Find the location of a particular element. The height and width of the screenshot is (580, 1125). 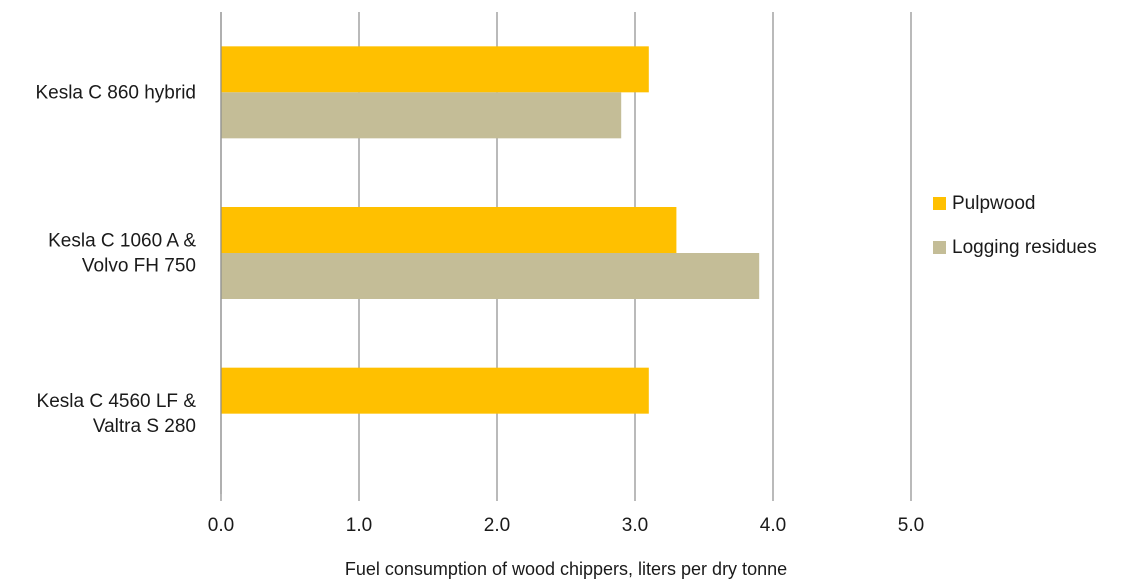

x-tick-label: 0.0 is located at coordinates (221, 525).